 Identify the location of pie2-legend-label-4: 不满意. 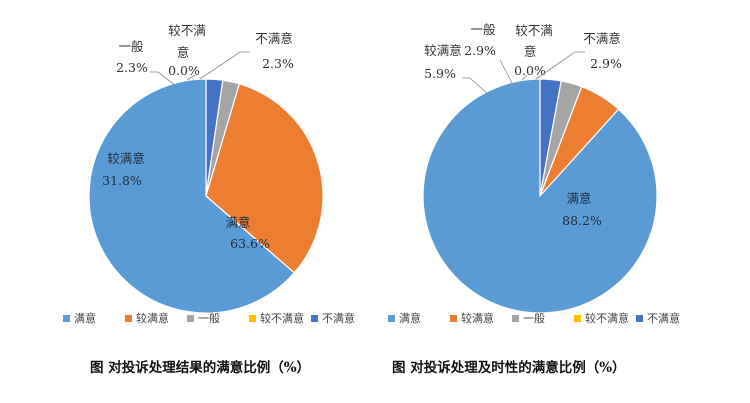
(663, 318).